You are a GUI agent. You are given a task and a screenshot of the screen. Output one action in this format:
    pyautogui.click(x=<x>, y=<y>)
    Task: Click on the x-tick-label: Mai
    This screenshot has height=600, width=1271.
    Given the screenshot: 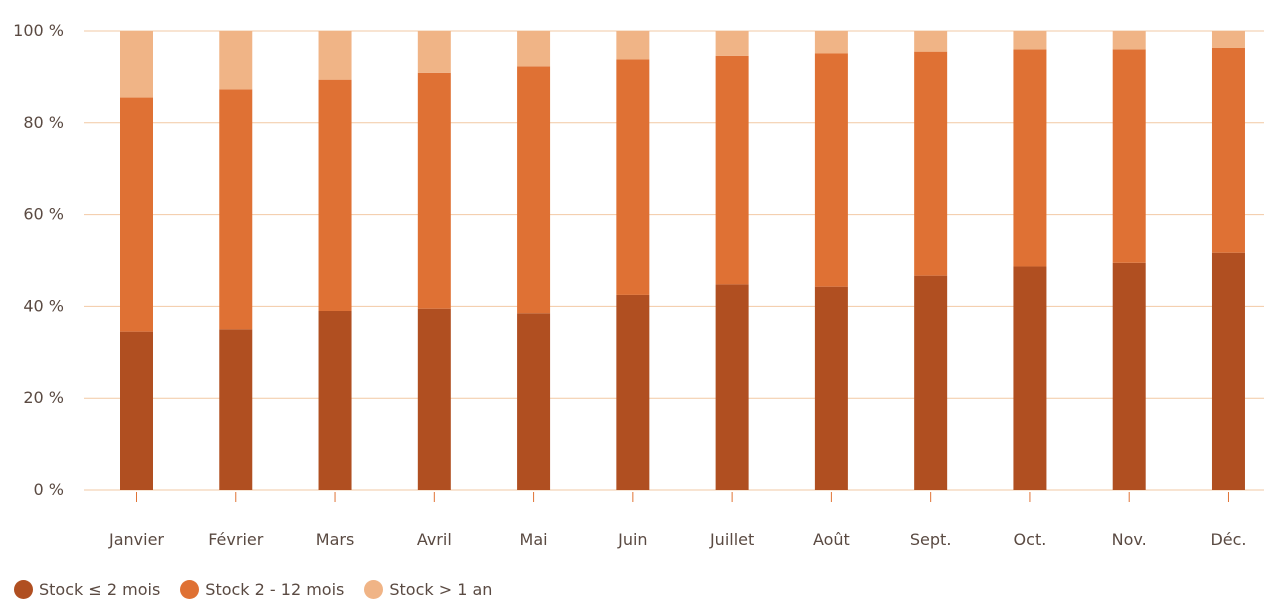 What is the action you would take?
    pyautogui.click(x=534, y=539)
    